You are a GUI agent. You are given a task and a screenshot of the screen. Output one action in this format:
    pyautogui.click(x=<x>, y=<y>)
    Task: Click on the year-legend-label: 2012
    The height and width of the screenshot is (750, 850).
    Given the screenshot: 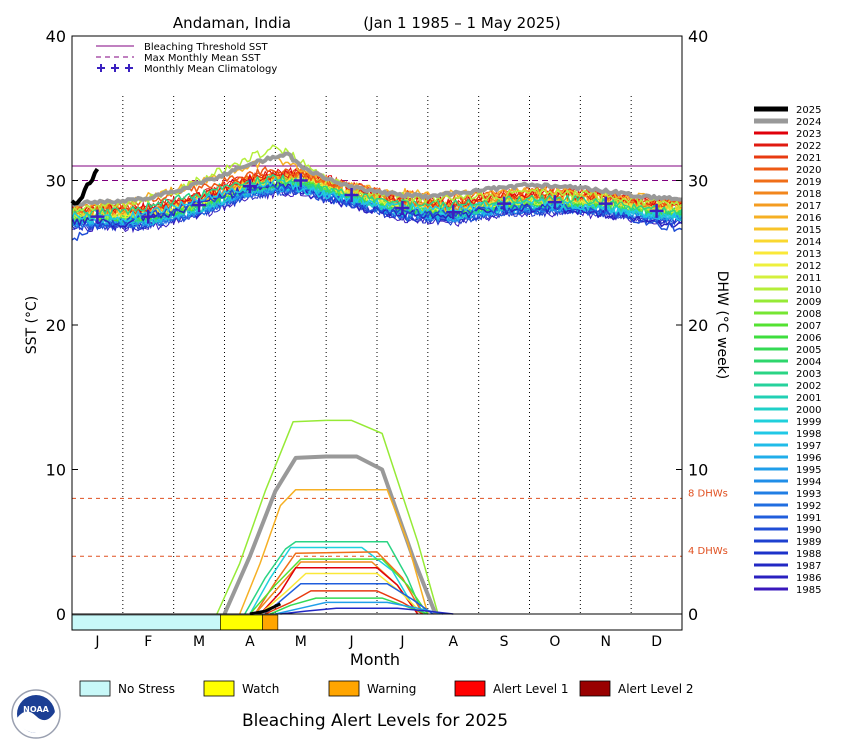 What is the action you would take?
    pyautogui.click(x=808, y=266)
    